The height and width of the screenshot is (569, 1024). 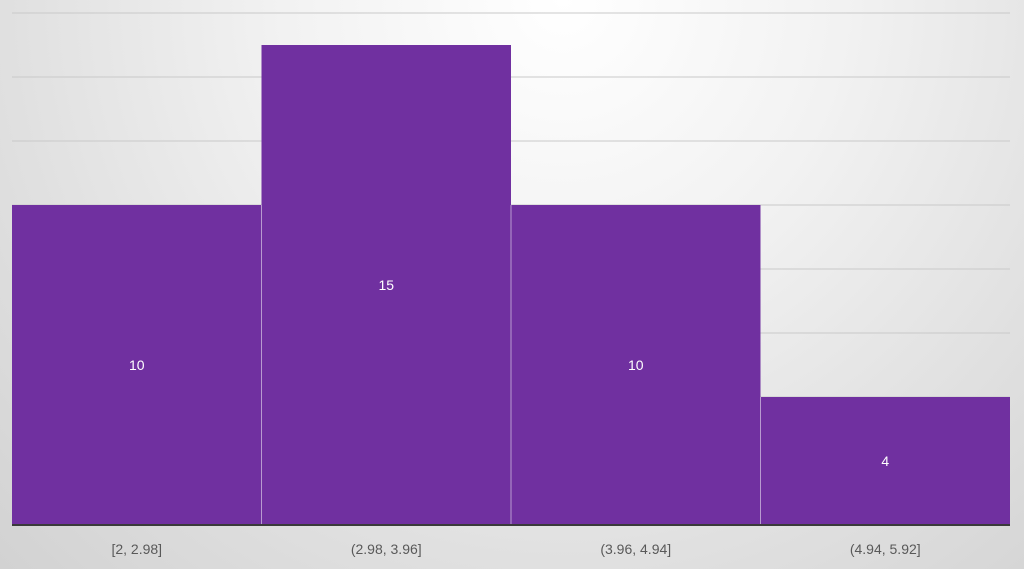 I want to click on x-tick-label-1: (2.98, 3.96], so click(x=386, y=549).